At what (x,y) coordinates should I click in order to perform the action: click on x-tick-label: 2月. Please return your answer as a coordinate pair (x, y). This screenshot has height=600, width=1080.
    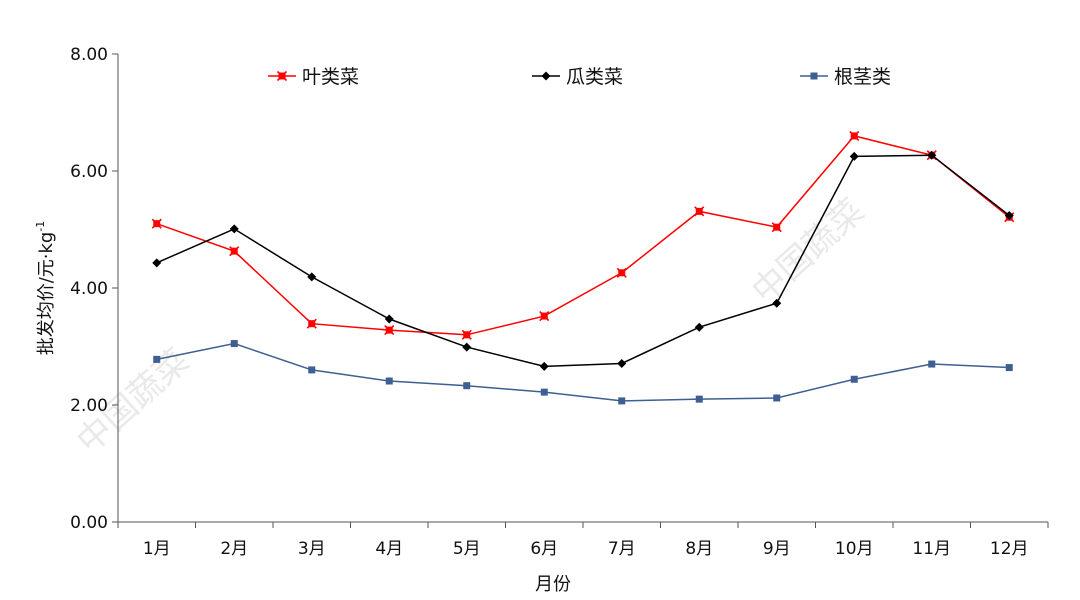
    Looking at the image, I should click on (234, 549).